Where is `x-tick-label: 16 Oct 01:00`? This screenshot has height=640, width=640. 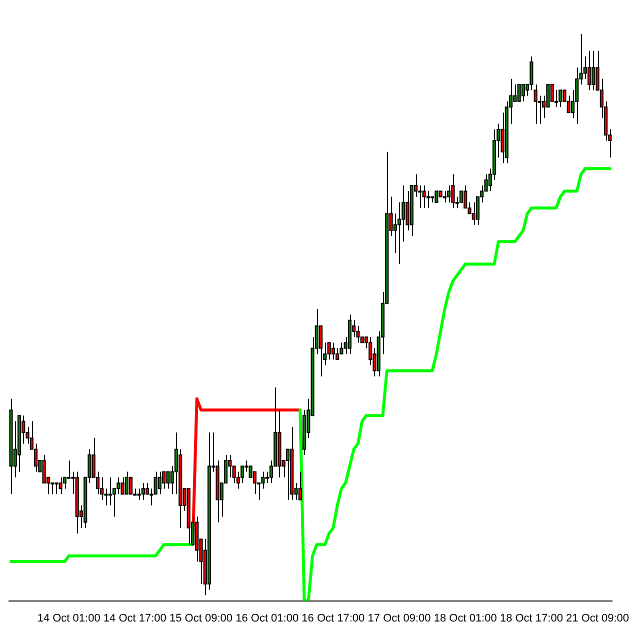
x-tick-label: 16 Oct 01:00 is located at coordinates (267, 618).